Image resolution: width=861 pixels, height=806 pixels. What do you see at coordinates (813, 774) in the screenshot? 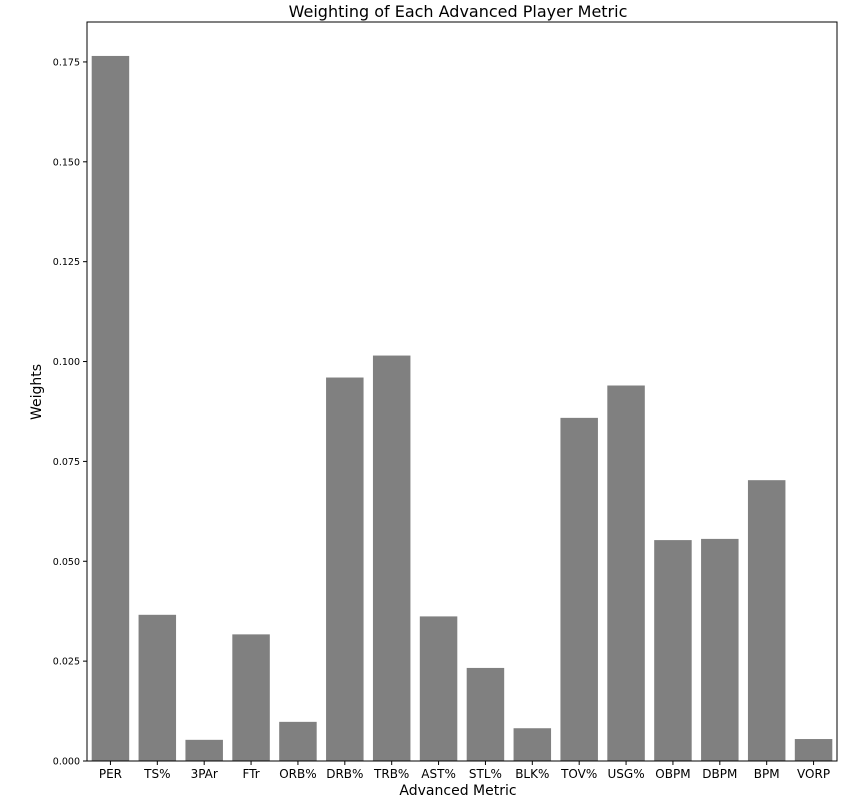
I see `x-tick-label: VORP` at bounding box center [813, 774].